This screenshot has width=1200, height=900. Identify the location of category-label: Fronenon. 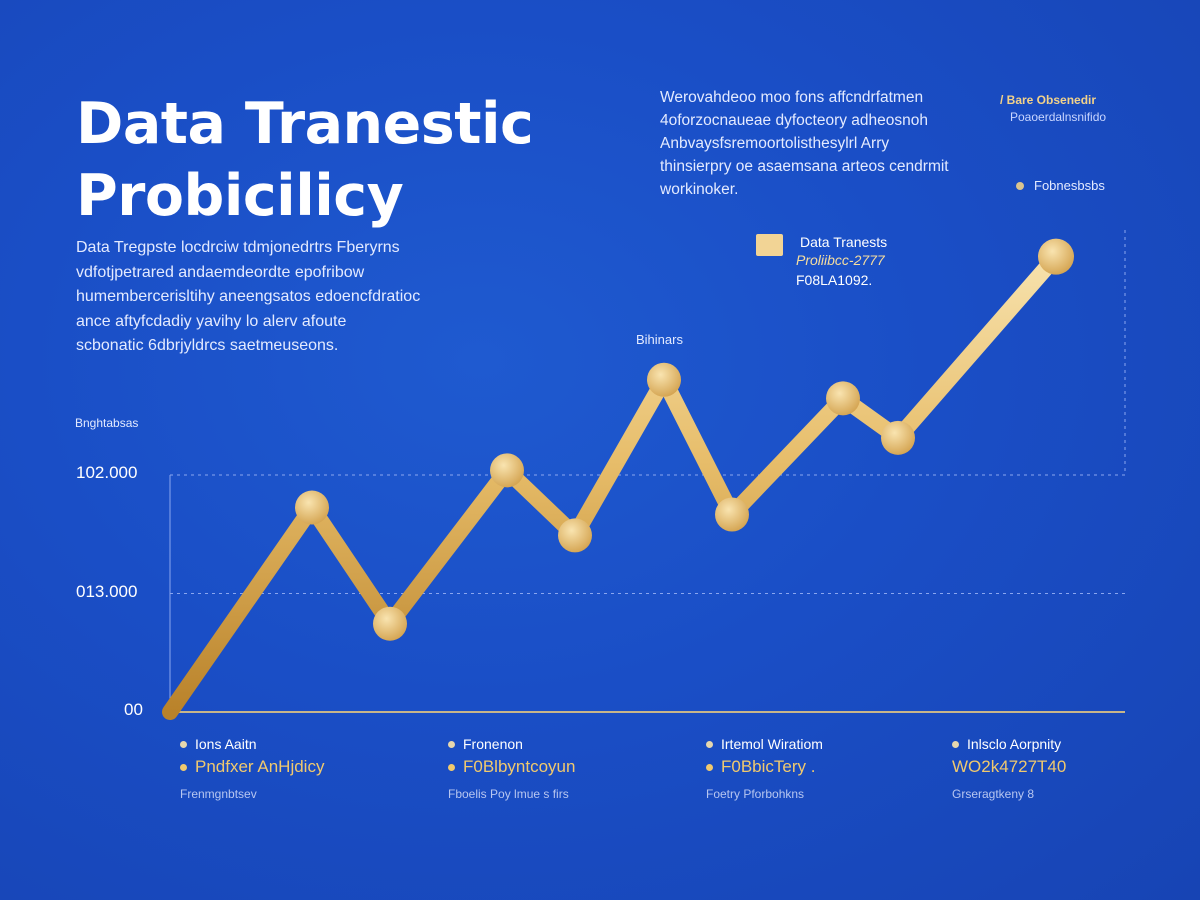
(493, 744).